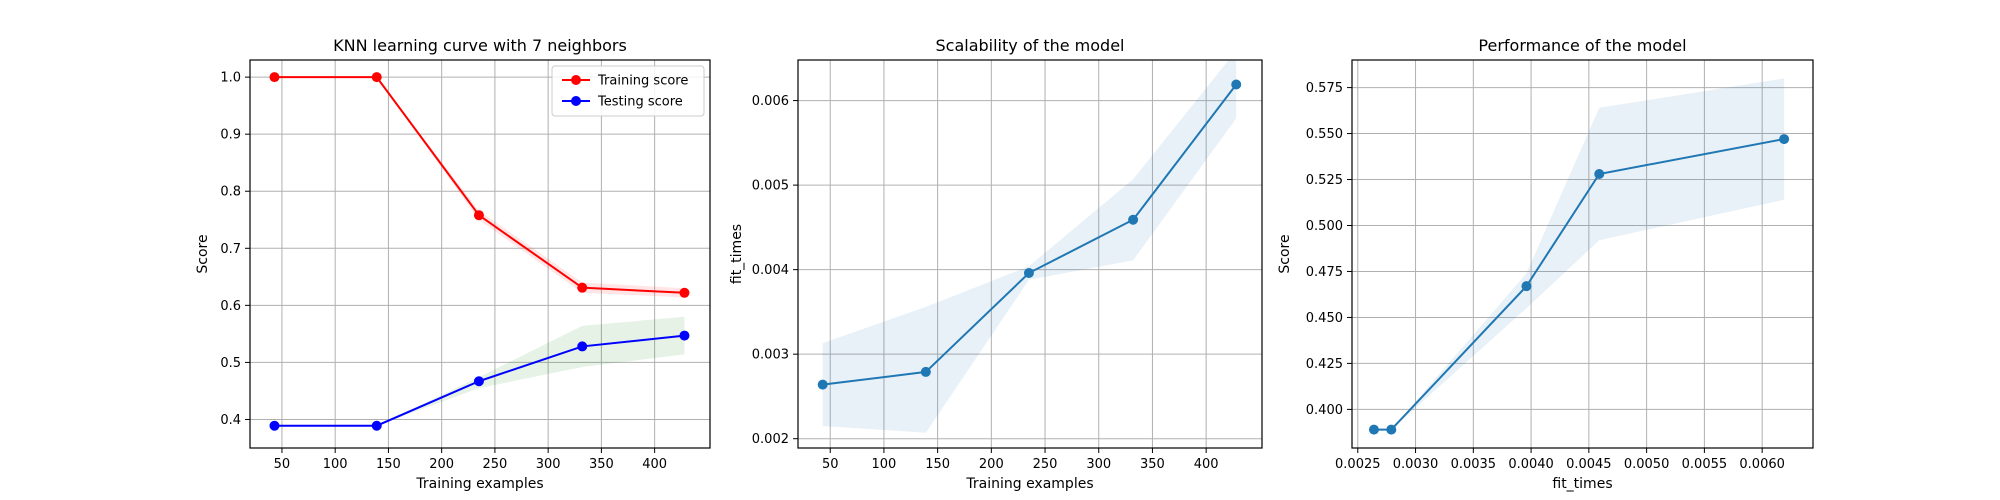 The width and height of the screenshot is (2000, 500). I want to click on y-tick-label: 1.0, so click(230, 78).